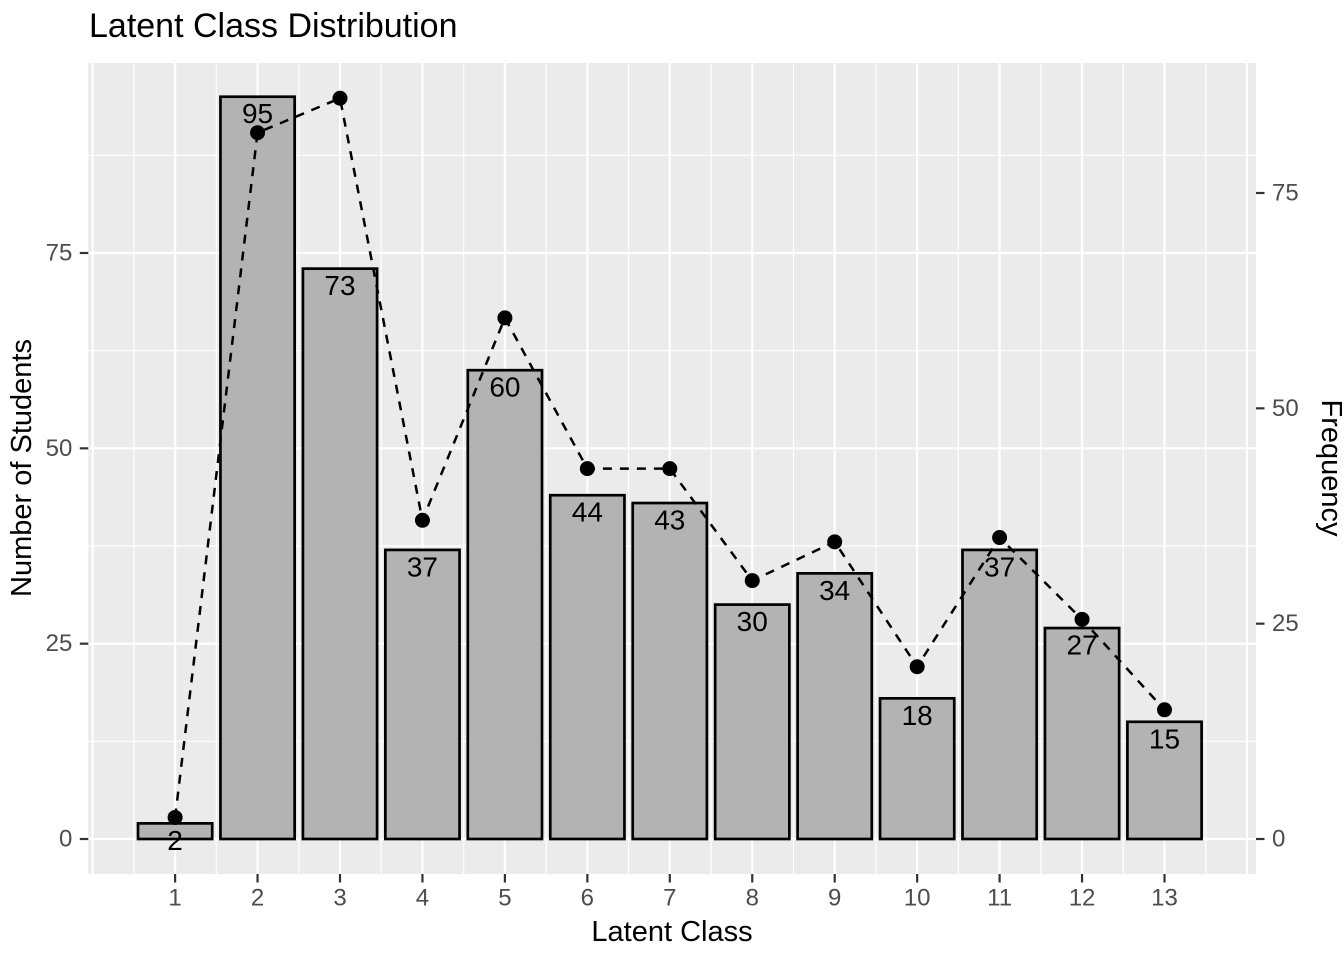 This screenshot has height=960, width=1344. I want to click on y-axis-title-left: Number of Students, so click(22, 468).